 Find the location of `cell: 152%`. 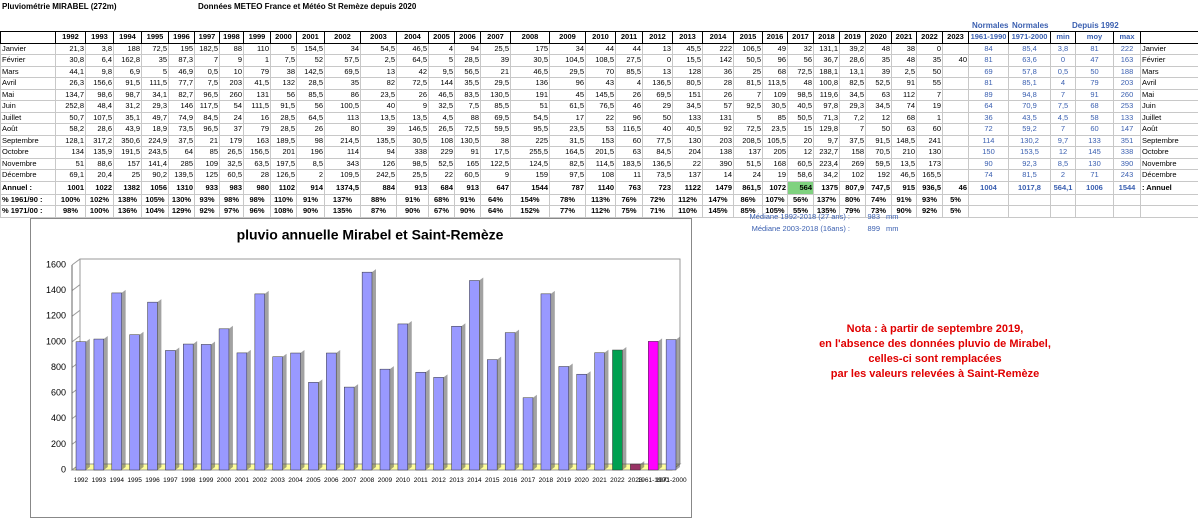

cell: 152% is located at coordinates (530, 211).